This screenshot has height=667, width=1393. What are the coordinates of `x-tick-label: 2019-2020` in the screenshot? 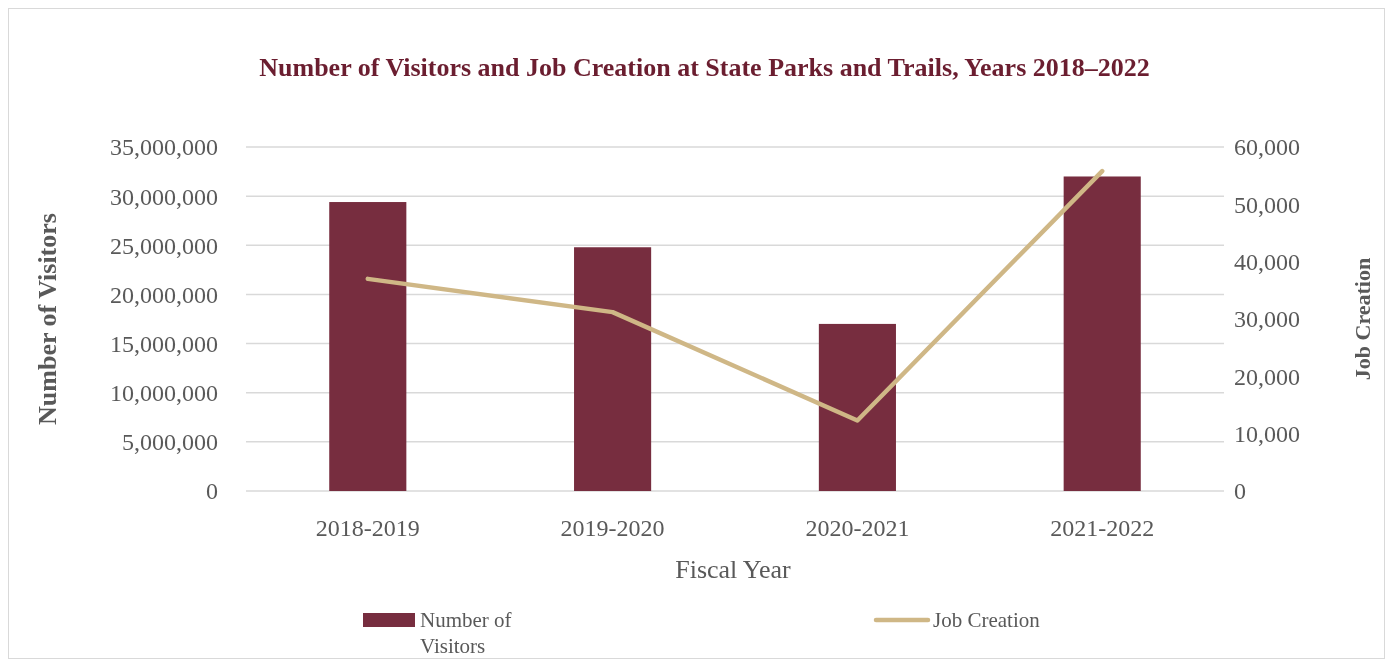 It's located at (612, 528).